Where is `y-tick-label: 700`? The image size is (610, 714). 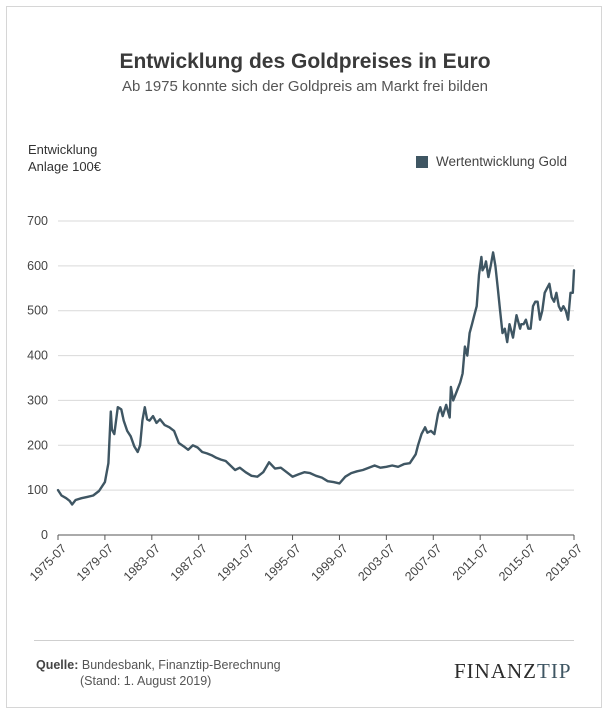 y-tick-label: 700 is located at coordinates (37, 221).